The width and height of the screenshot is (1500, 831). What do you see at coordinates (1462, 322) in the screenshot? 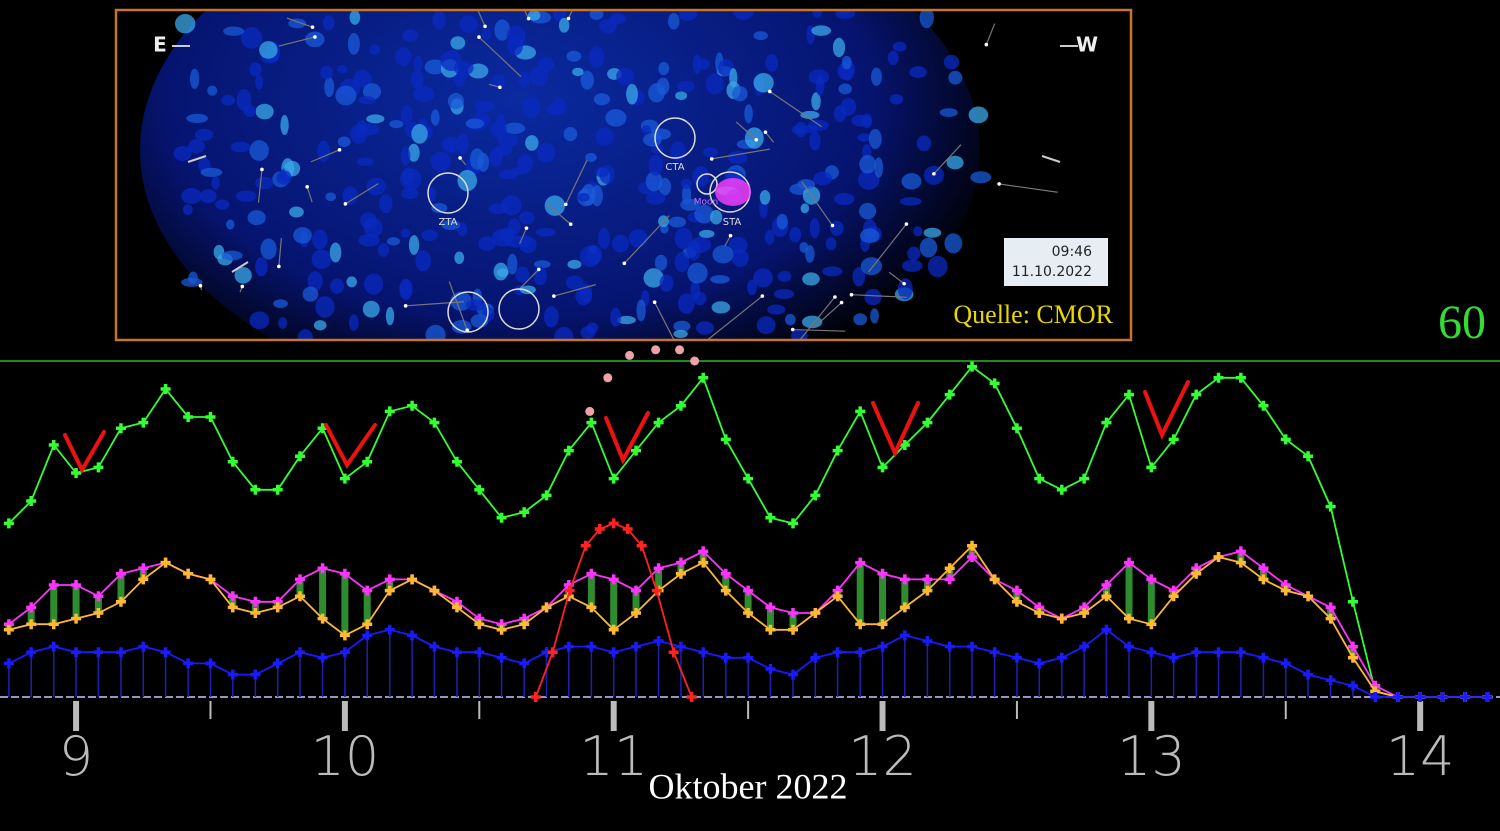
I see `y-tick-label: 60` at bounding box center [1462, 322].